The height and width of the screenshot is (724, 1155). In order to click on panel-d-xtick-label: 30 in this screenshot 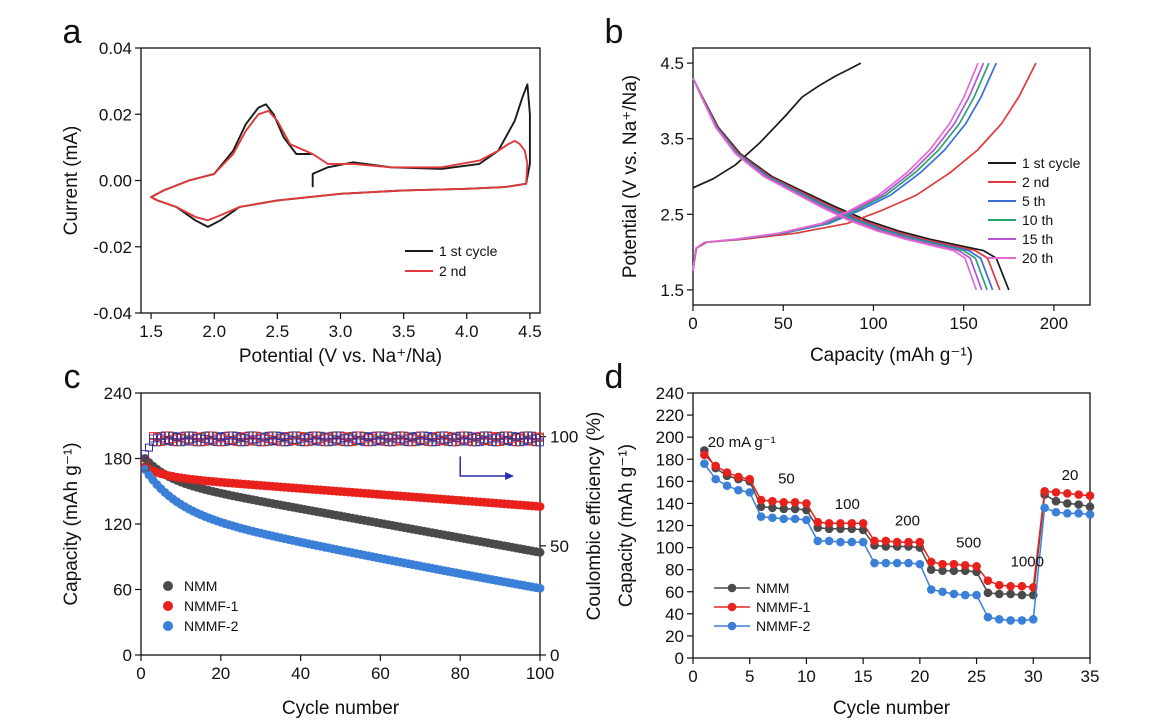, I will do `click(1033, 676)`.